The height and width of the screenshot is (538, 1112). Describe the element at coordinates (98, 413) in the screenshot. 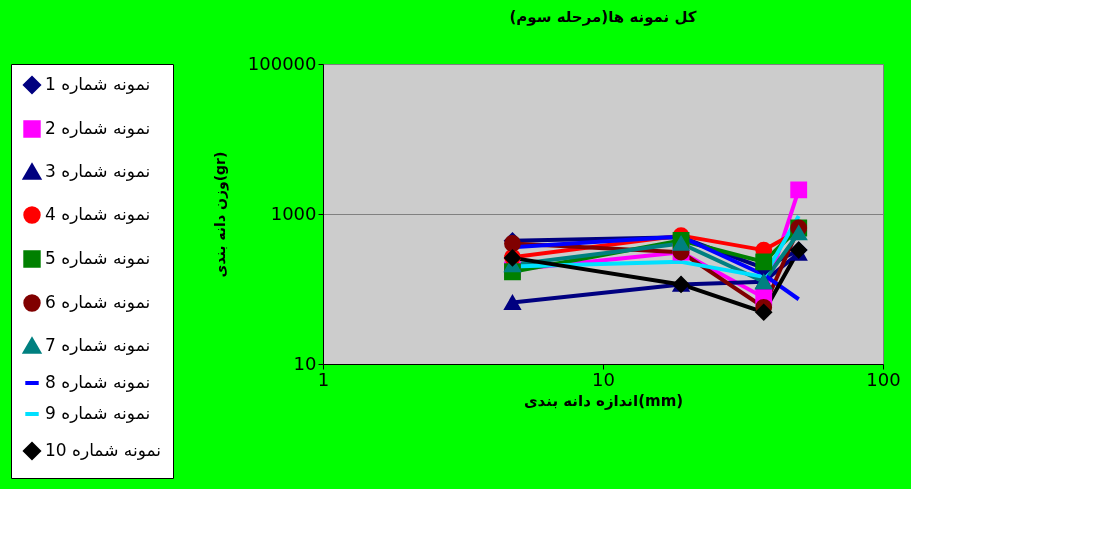

I see `legend-label: نمونه شماره 9` at that location.